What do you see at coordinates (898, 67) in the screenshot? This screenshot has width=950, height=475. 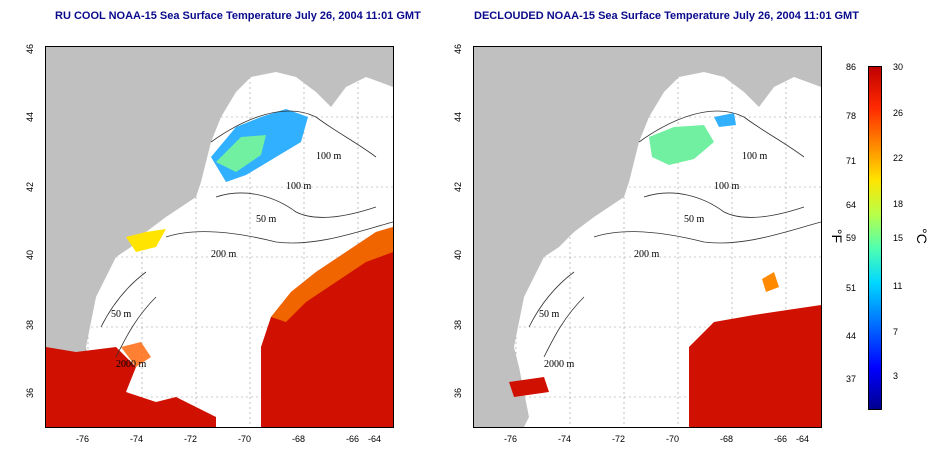 I see `celsius-label: 30` at bounding box center [898, 67].